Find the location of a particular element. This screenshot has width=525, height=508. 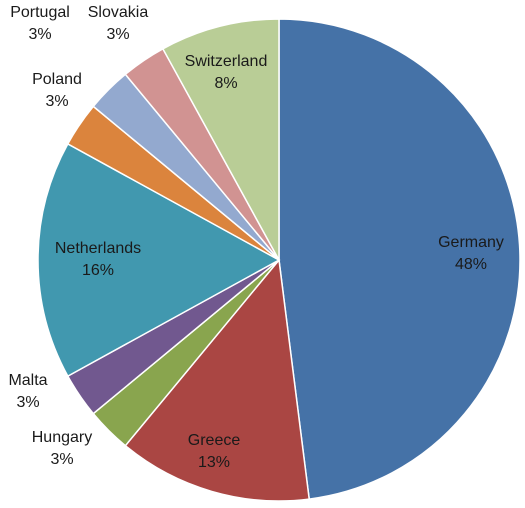

pie-label-hungary: Hungary 3% is located at coordinates (62, 448).